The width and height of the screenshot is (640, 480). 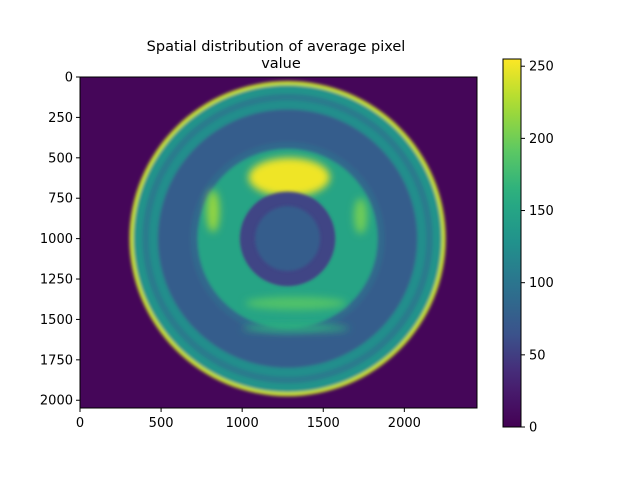 What do you see at coordinates (56, 239) in the screenshot?
I see `y-tick-label-4: 1000` at bounding box center [56, 239].